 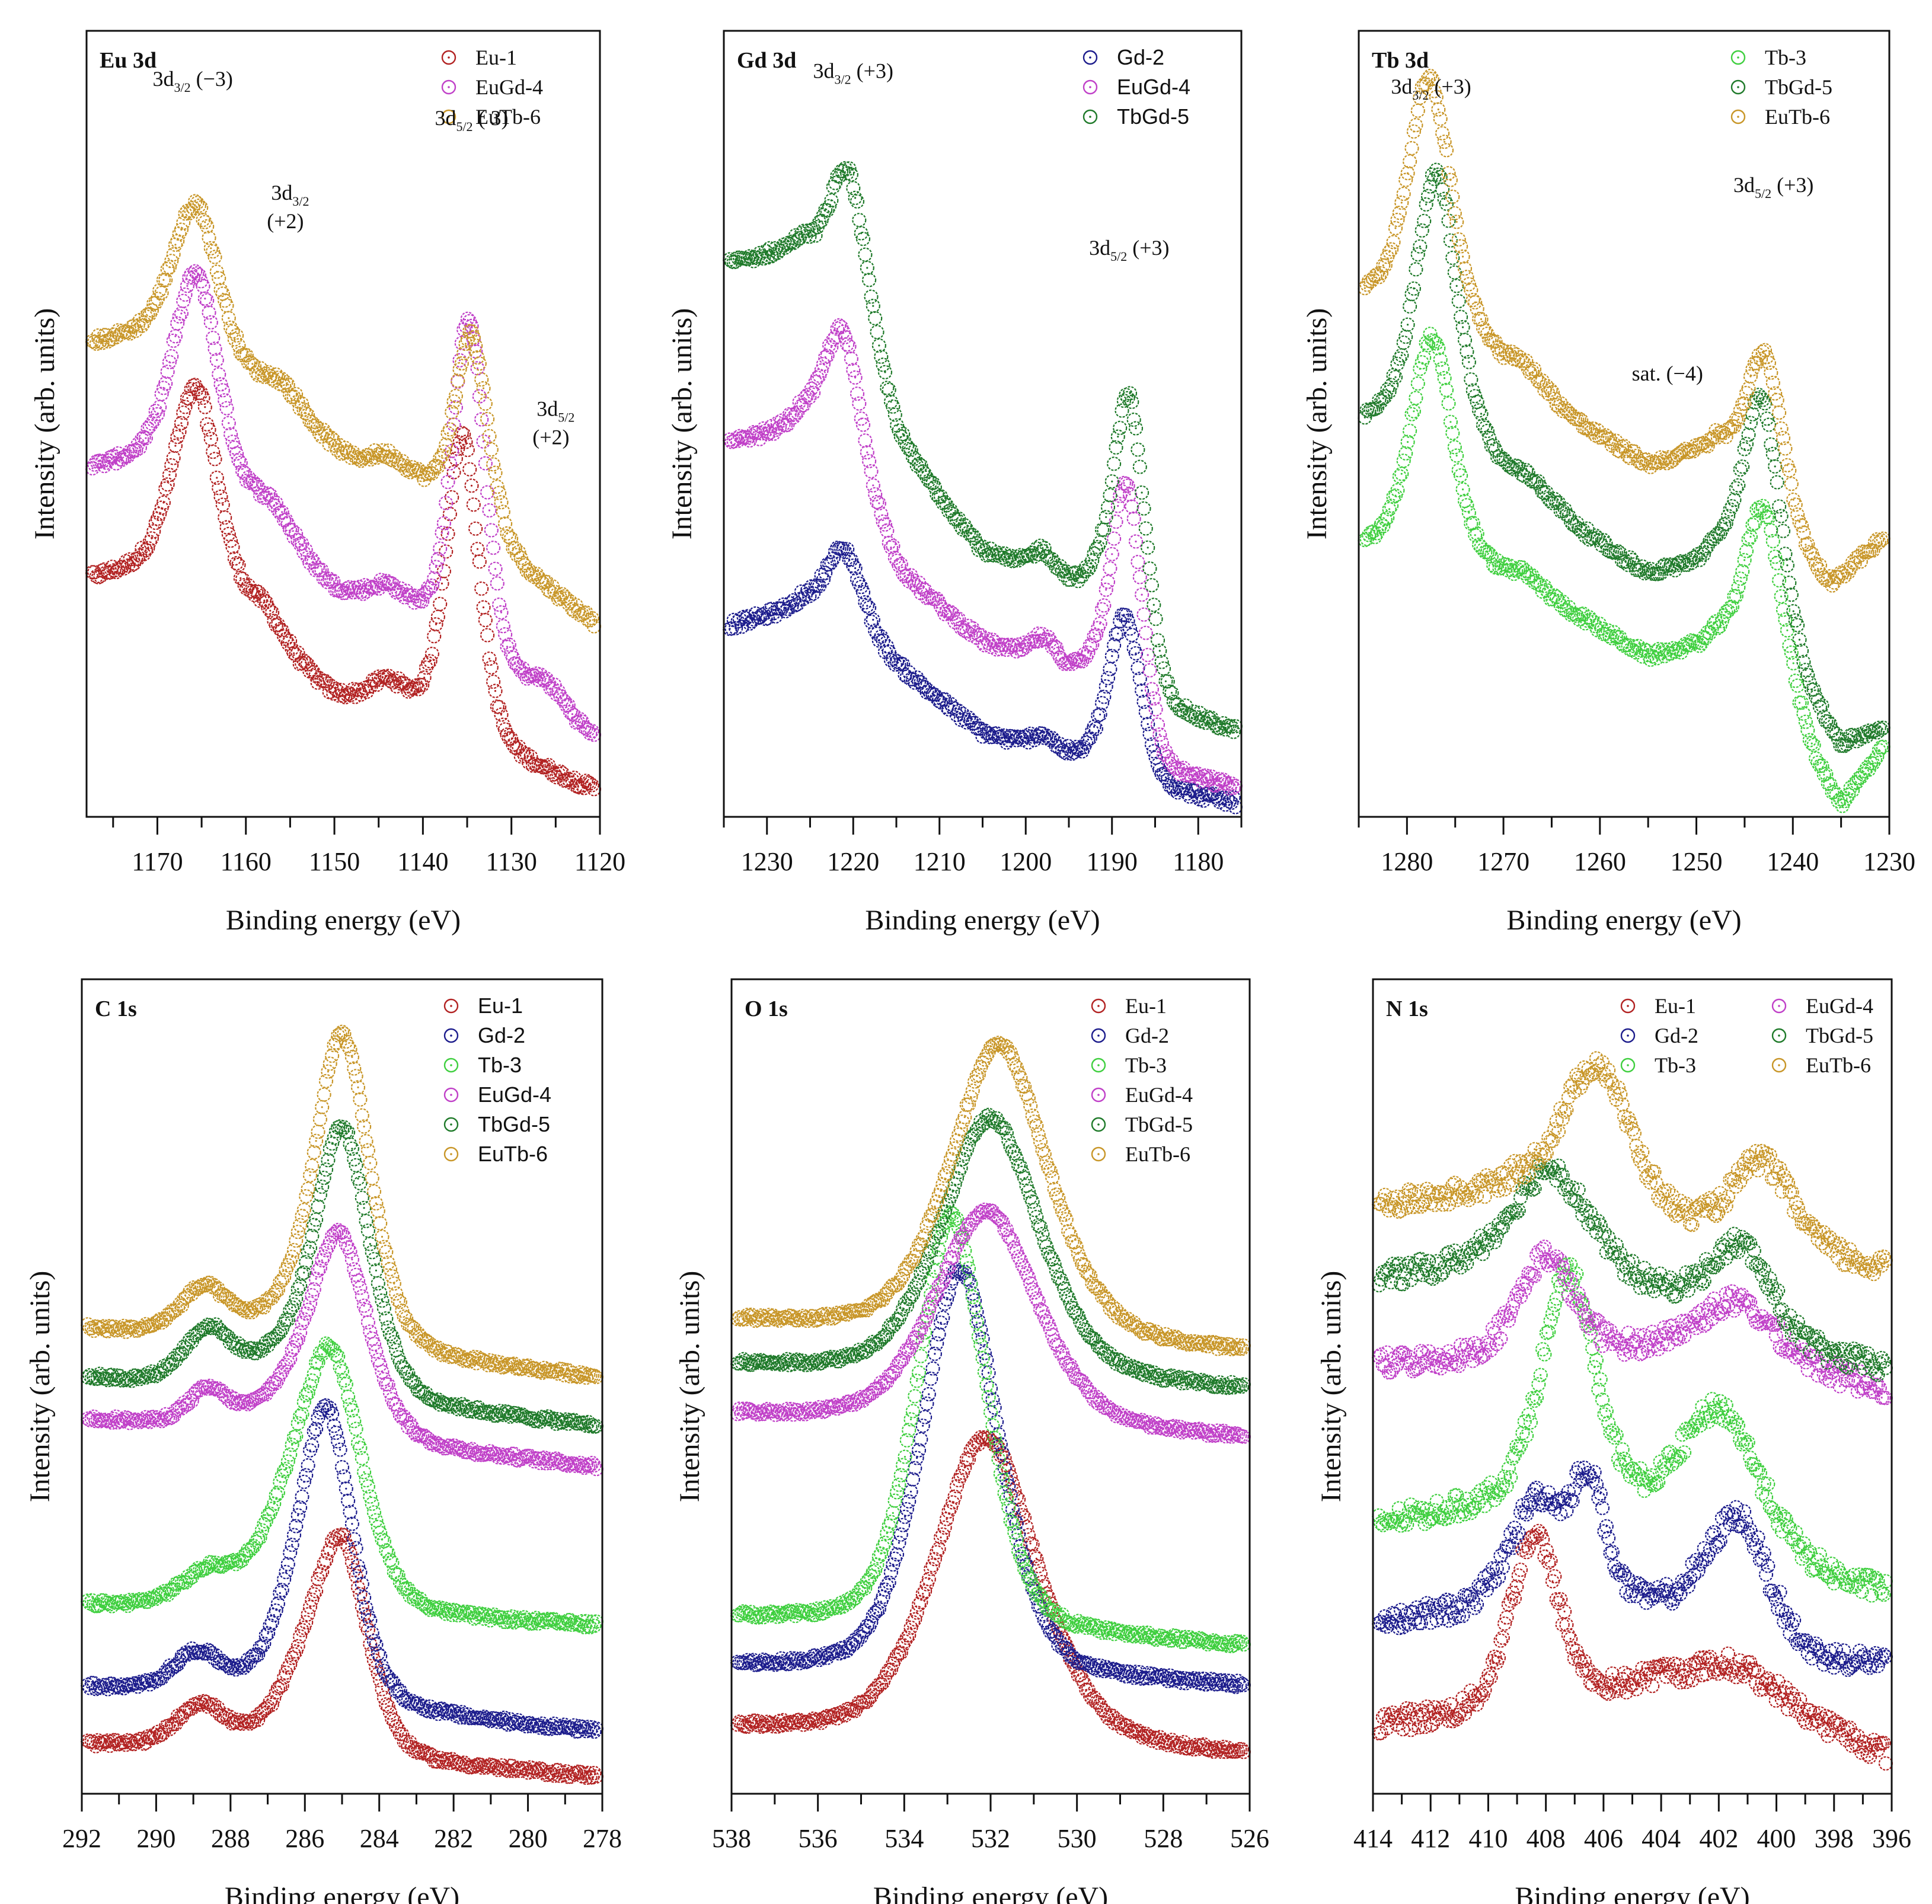 What do you see at coordinates (1112, 861) in the screenshot?
I see `x-tick-label: 1190` at bounding box center [1112, 861].